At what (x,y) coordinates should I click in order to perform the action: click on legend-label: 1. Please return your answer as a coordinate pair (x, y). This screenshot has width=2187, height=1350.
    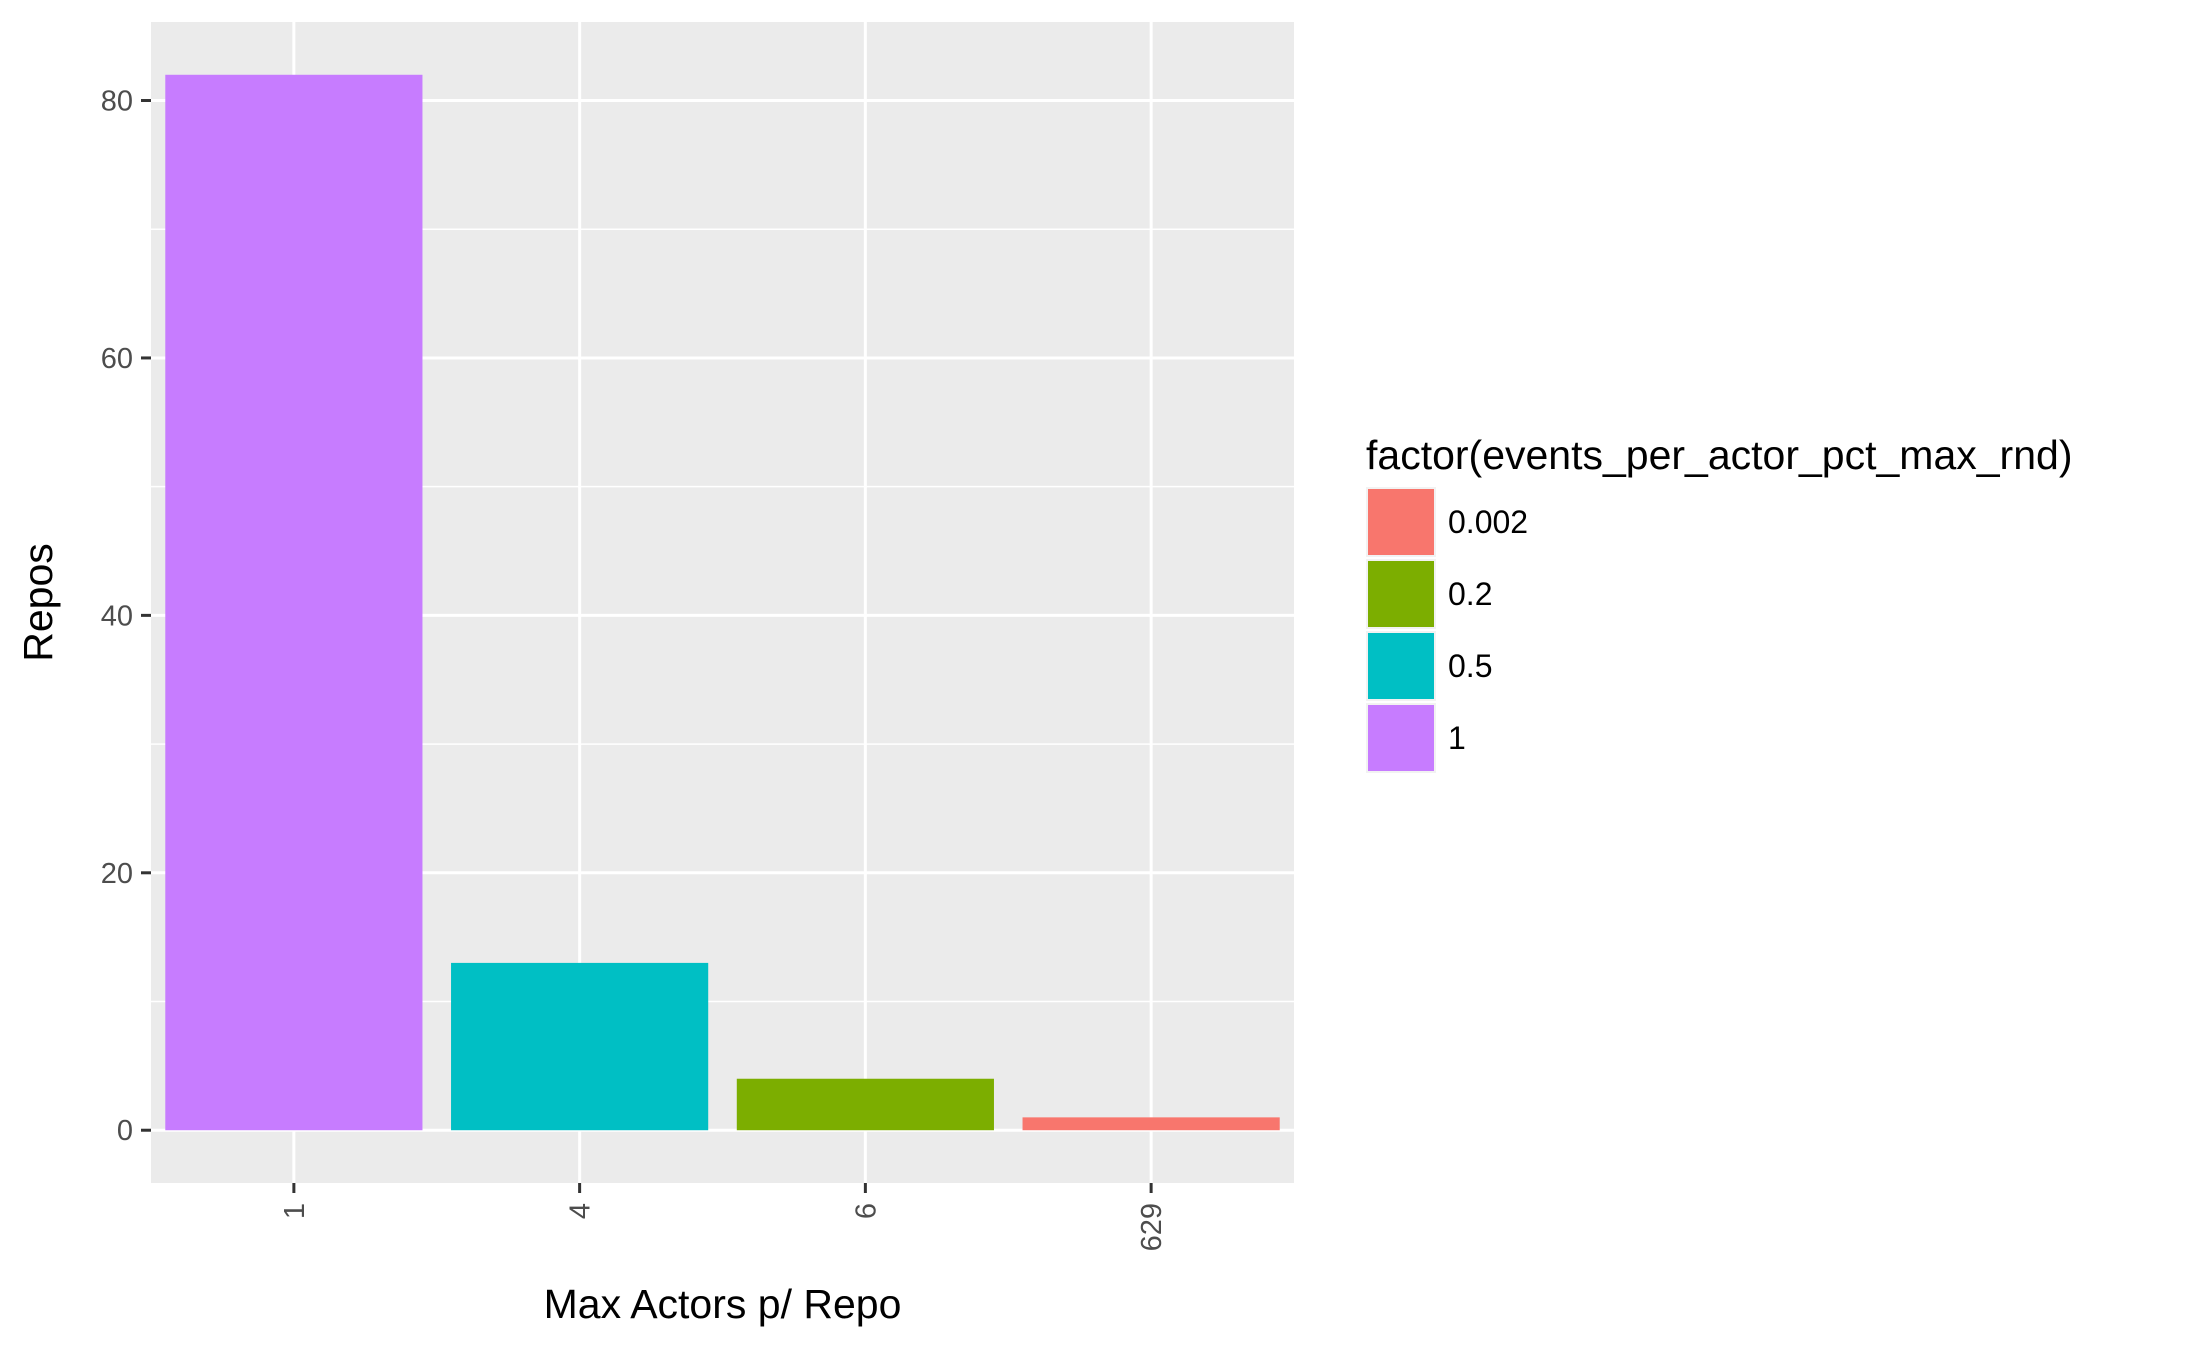
    Looking at the image, I should click on (1457, 738).